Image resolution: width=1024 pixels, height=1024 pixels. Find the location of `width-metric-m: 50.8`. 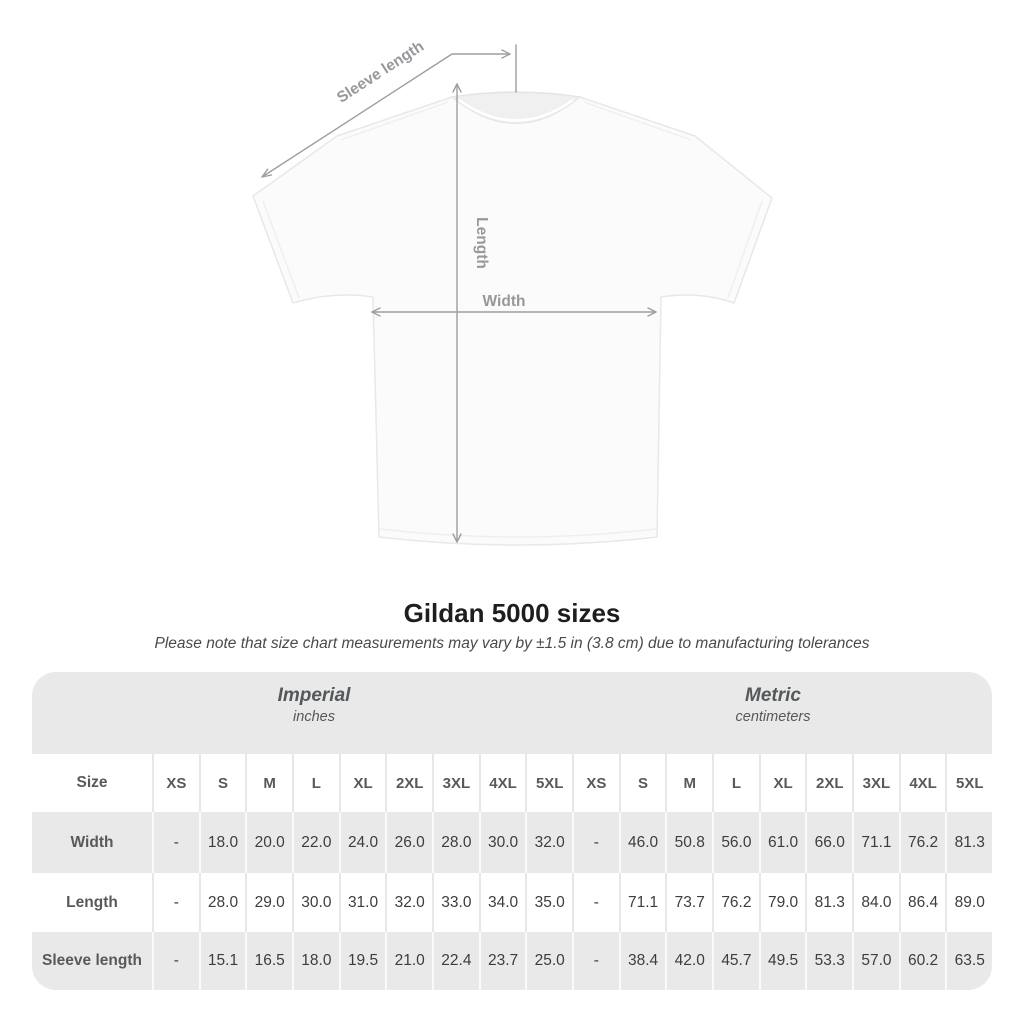

width-metric-m: 50.8 is located at coordinates (688, 842).